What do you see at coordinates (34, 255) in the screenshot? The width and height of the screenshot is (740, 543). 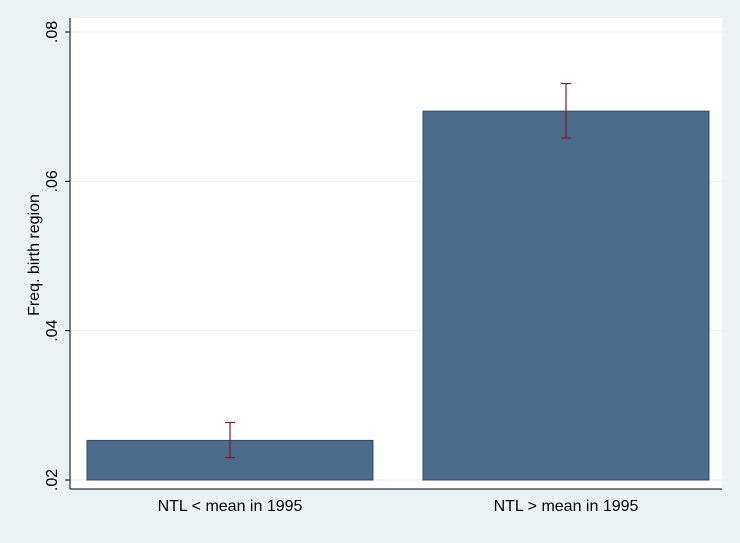 I see `y-axis-label: Freq. birth region` at bounding box center [34, 255].